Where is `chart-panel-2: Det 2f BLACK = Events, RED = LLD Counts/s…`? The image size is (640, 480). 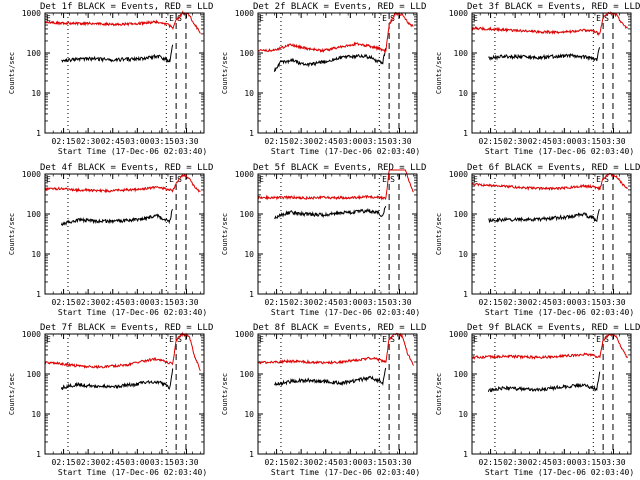 chart-panel-2: Det 2f BLACK = Events, RED = LLD Counts/s… is located at coordinates (323, 79).